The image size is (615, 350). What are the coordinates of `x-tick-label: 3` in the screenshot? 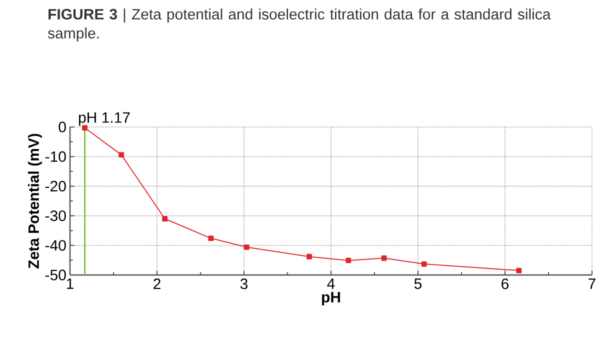 It's located at (244, 284).